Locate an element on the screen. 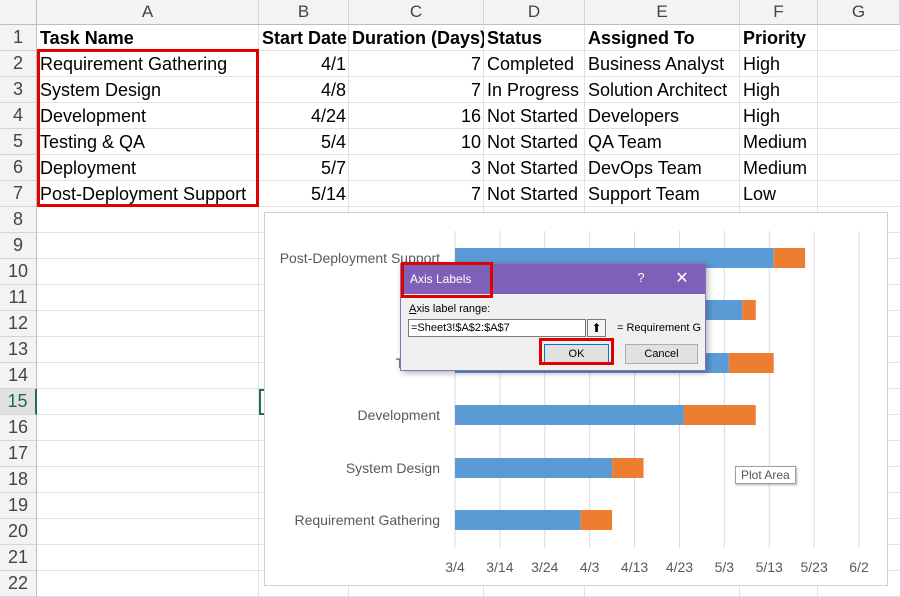  row-header-22: 22 is located at coordinates (18, 584).